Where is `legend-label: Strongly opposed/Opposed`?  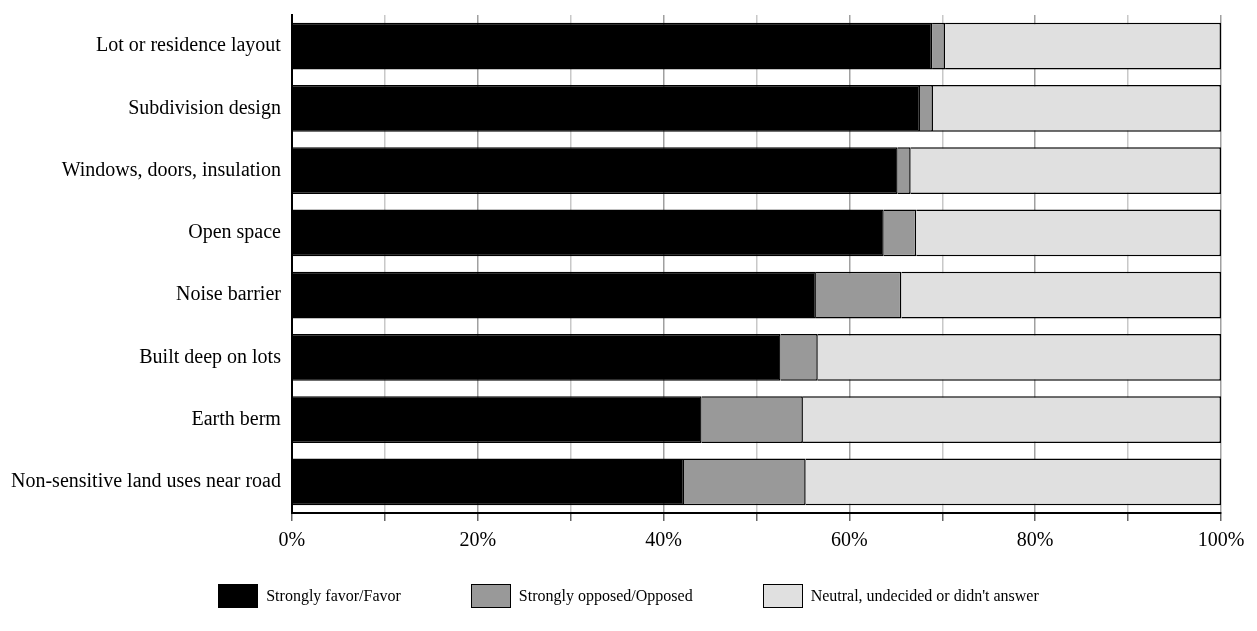 legend-label: Strongly opposed/Opposed is located at coordinates (605, 596).